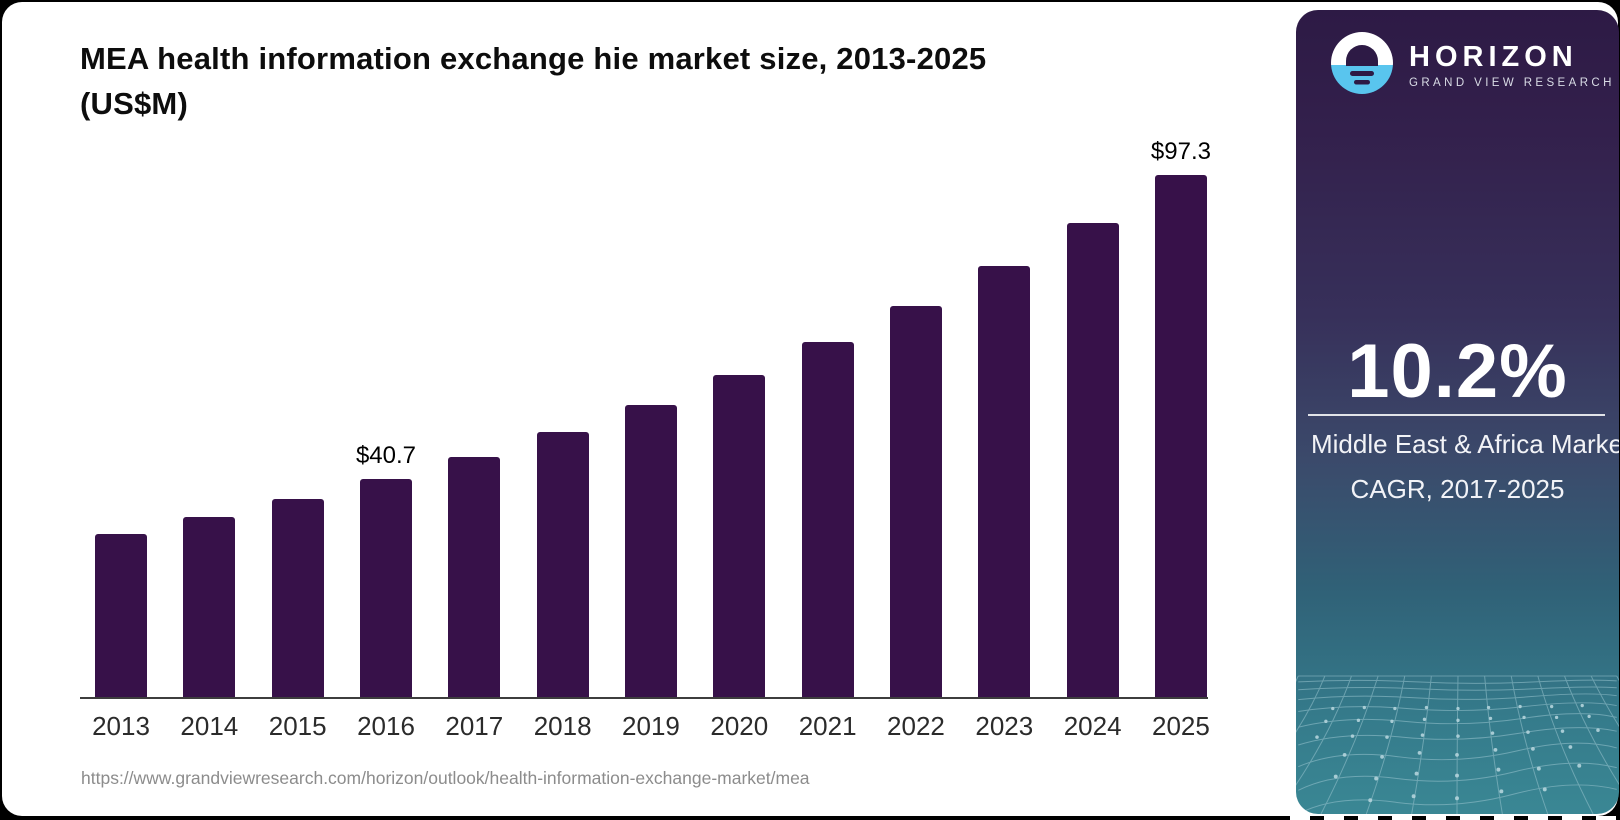 The width and height of the screenshot is (1620, 820). Describe the element at coordinates (828, 541) in the screenshot. I see `bar-2021: 2021` at that location.